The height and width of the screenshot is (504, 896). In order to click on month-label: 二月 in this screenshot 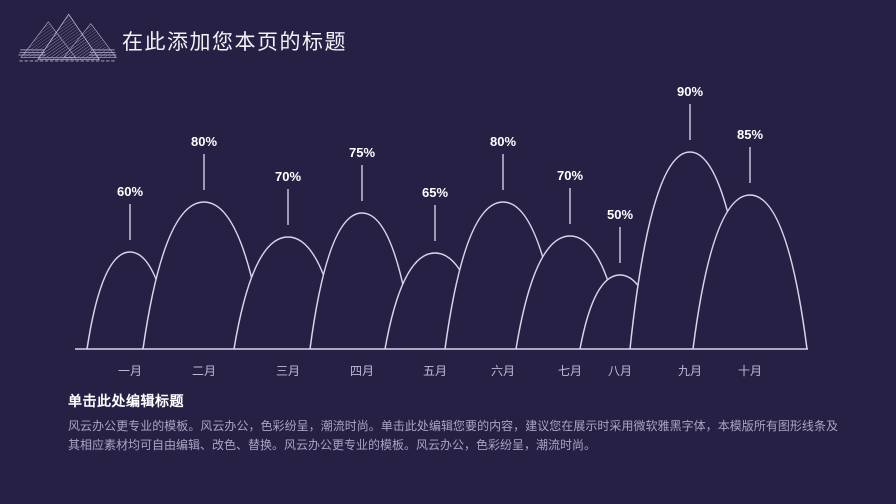, I will do `click(204, 371)`.